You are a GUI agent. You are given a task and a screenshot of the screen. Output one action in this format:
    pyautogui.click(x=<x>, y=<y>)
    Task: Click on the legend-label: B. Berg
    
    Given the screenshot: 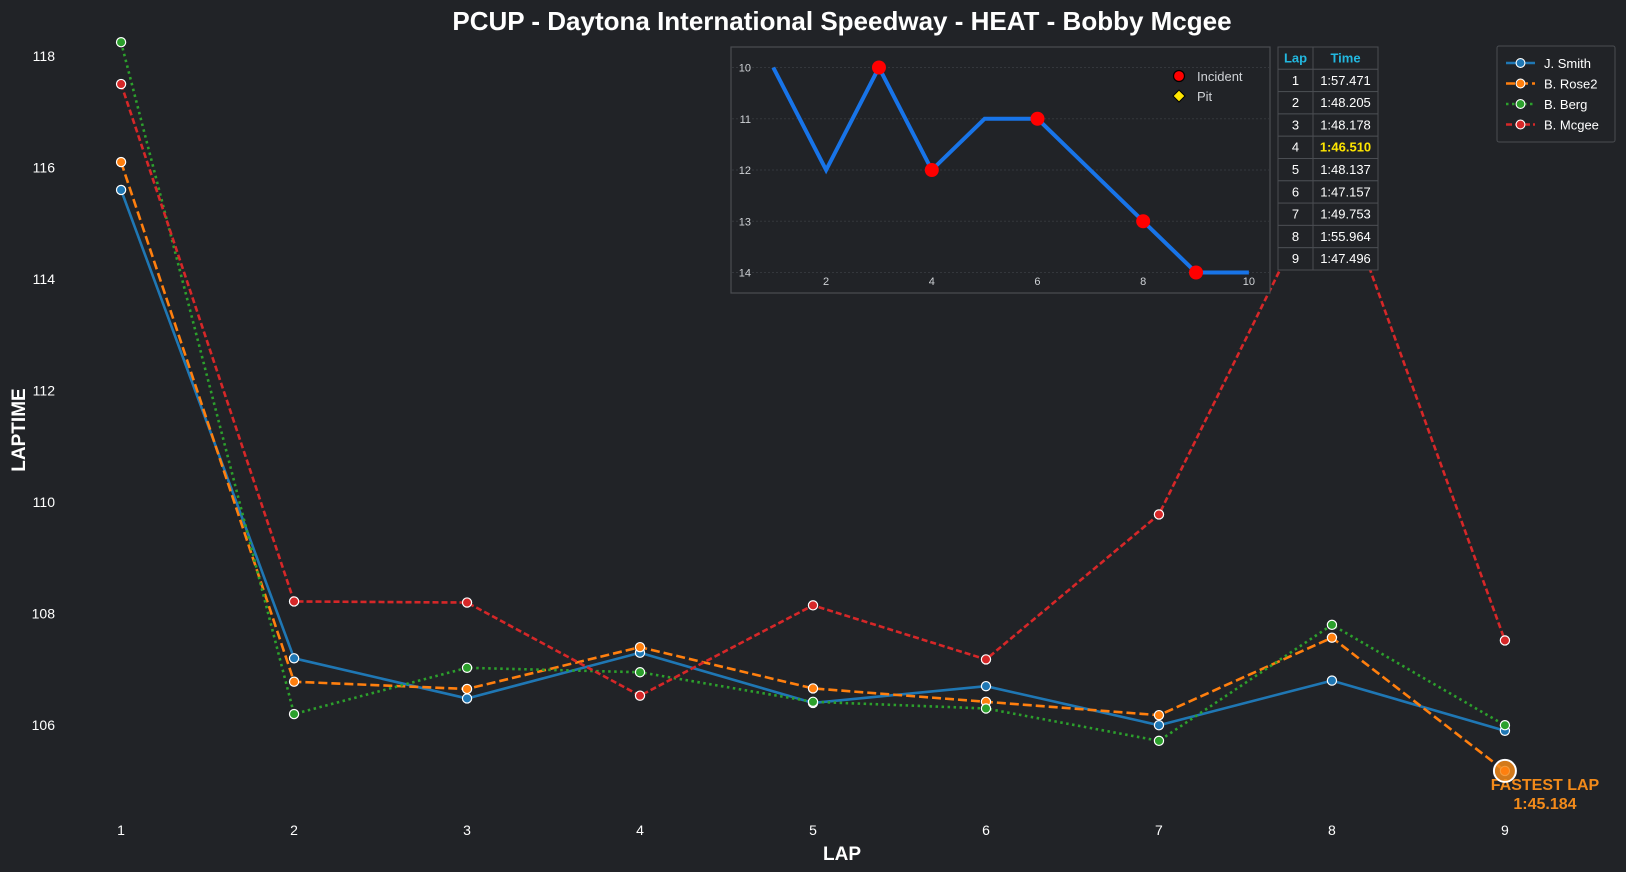 What is the action you would take?
    pyautogui.click(x=1565, y=104)
    